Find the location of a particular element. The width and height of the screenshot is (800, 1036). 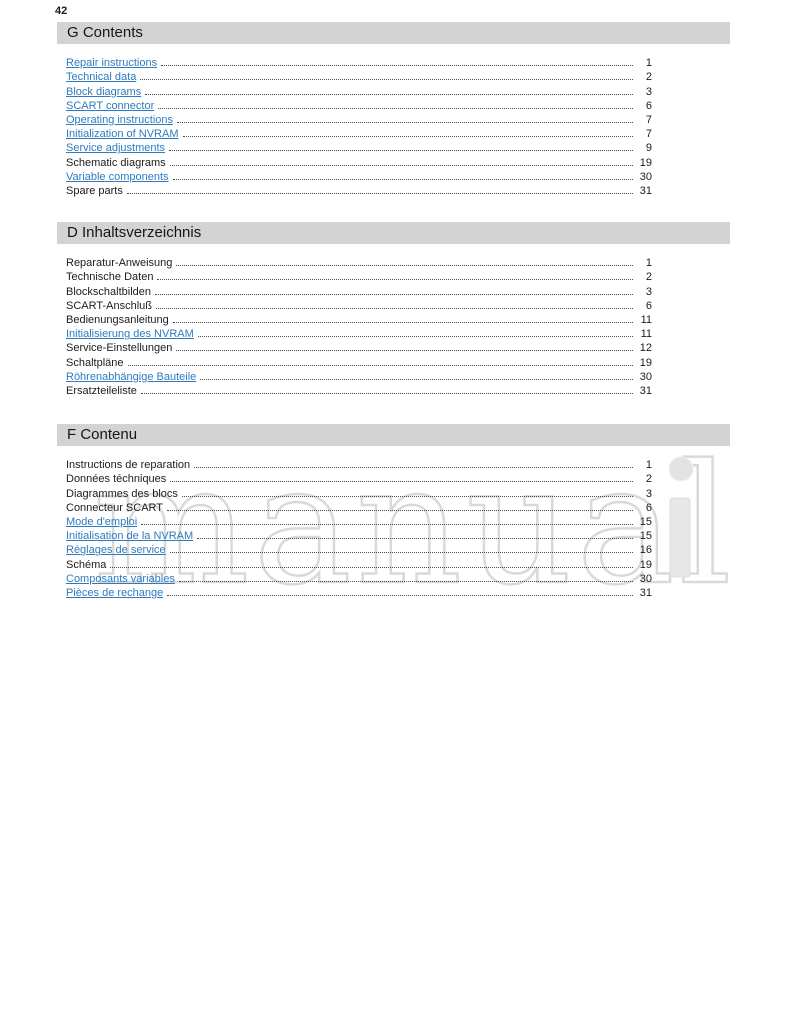

toc-row: SCART-Anschluß 6 is located at coordinates (359, 305).